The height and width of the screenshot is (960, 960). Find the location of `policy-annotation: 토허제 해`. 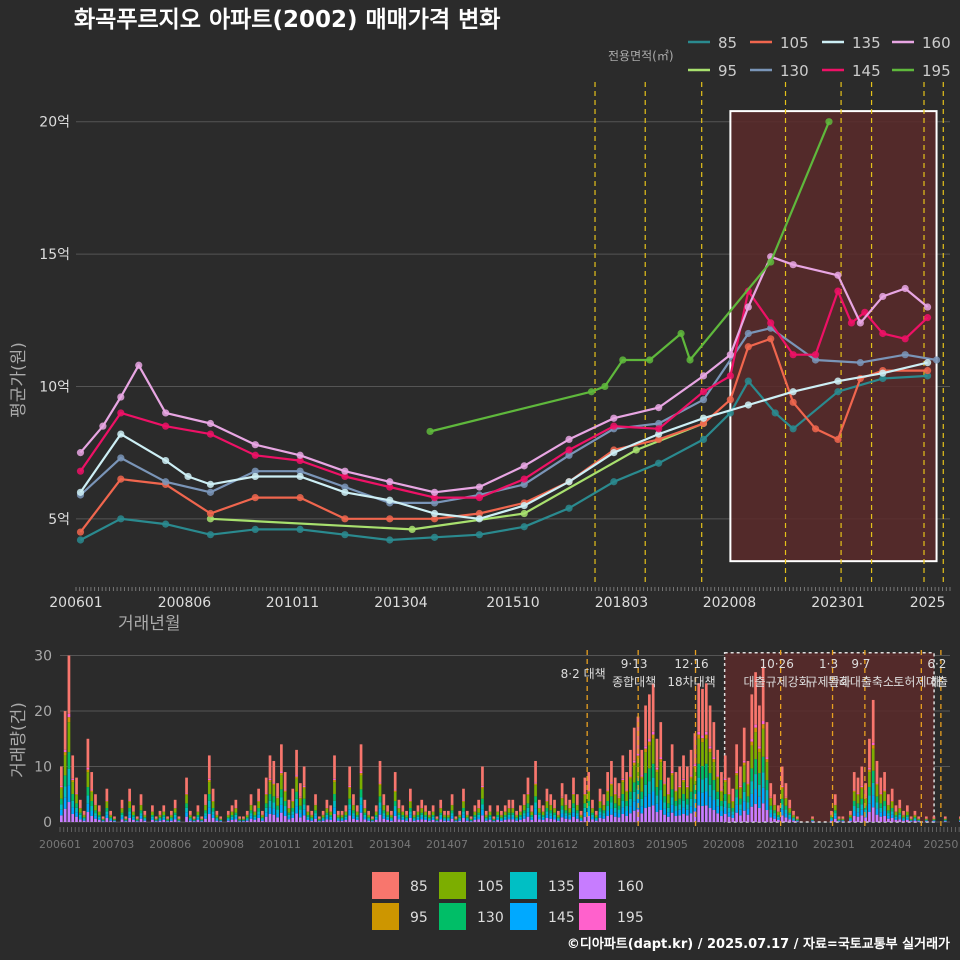

policy-annotation: 토허제 해 is located at coordinates (917, 682).